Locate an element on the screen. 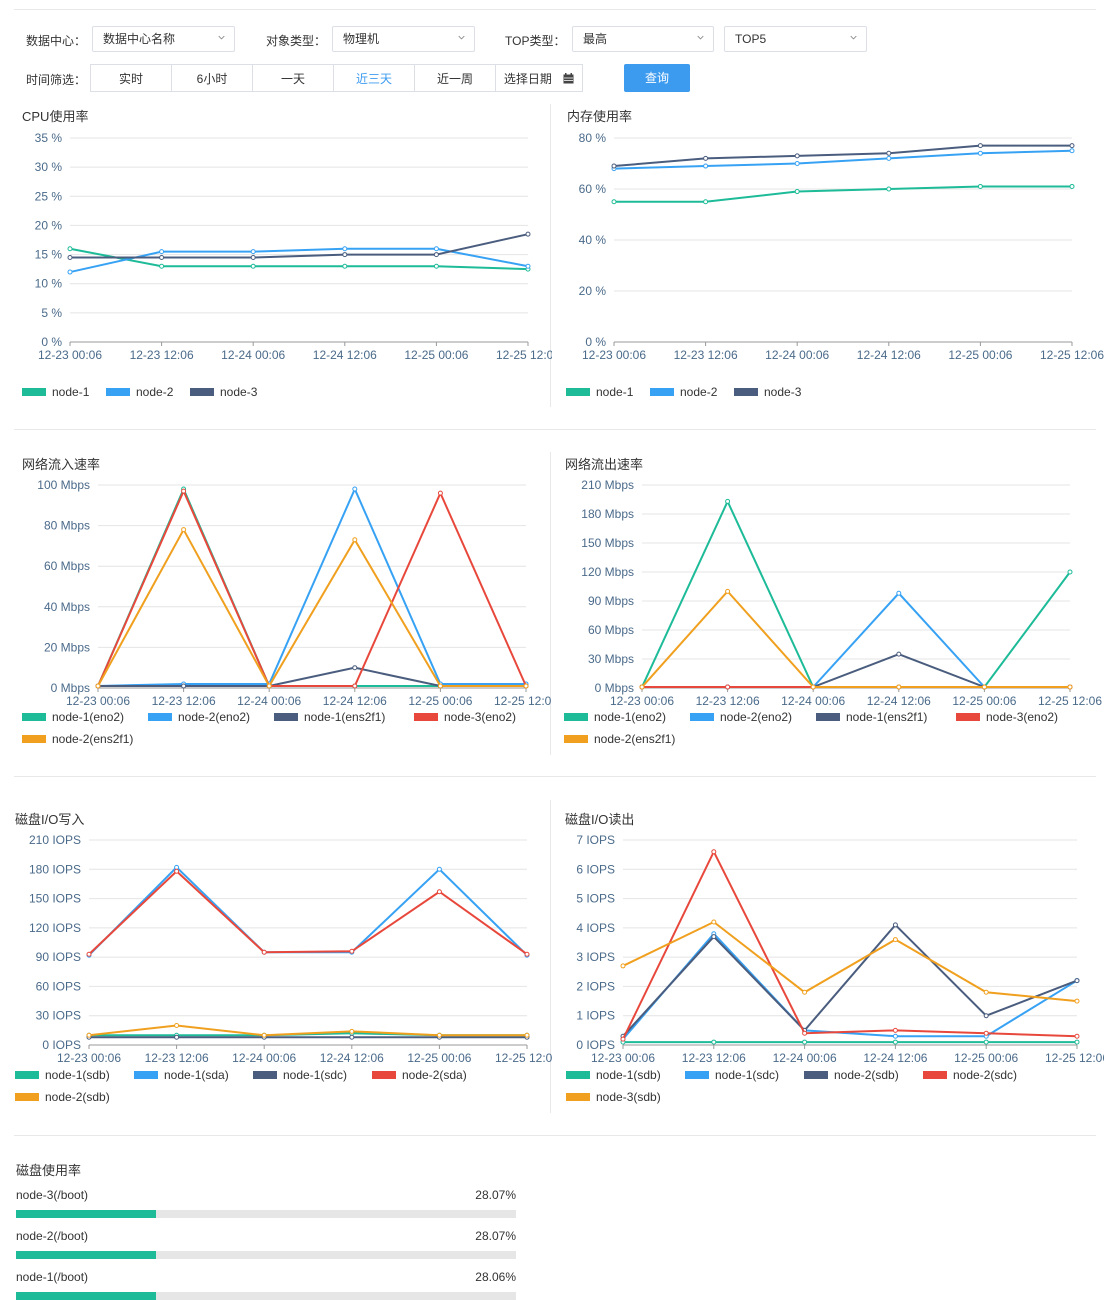 This screenshot has height=1300, width=1114. top-count-select: TOP5 is located at coordinates (795, 39).